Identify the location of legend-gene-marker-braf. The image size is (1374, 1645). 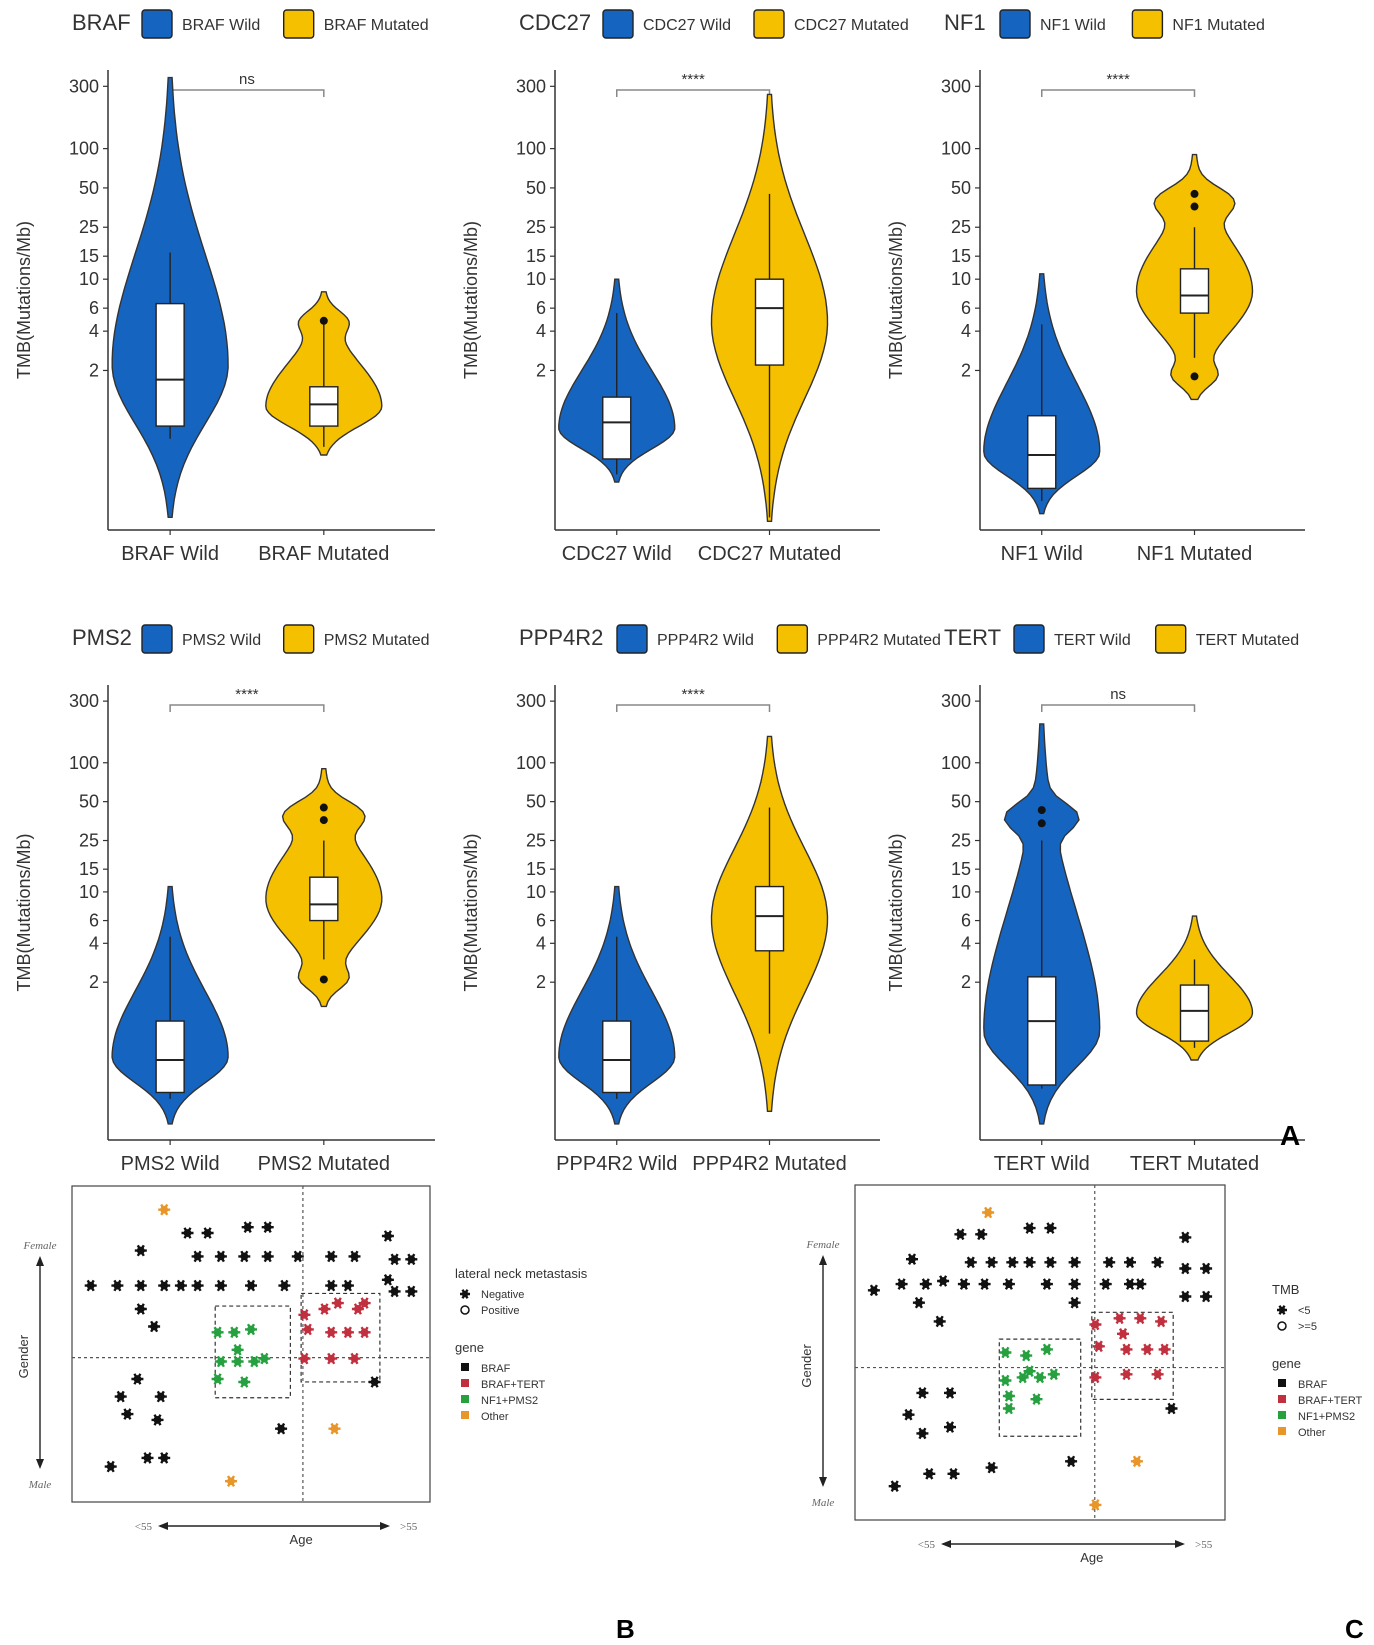
(1282, 1383).